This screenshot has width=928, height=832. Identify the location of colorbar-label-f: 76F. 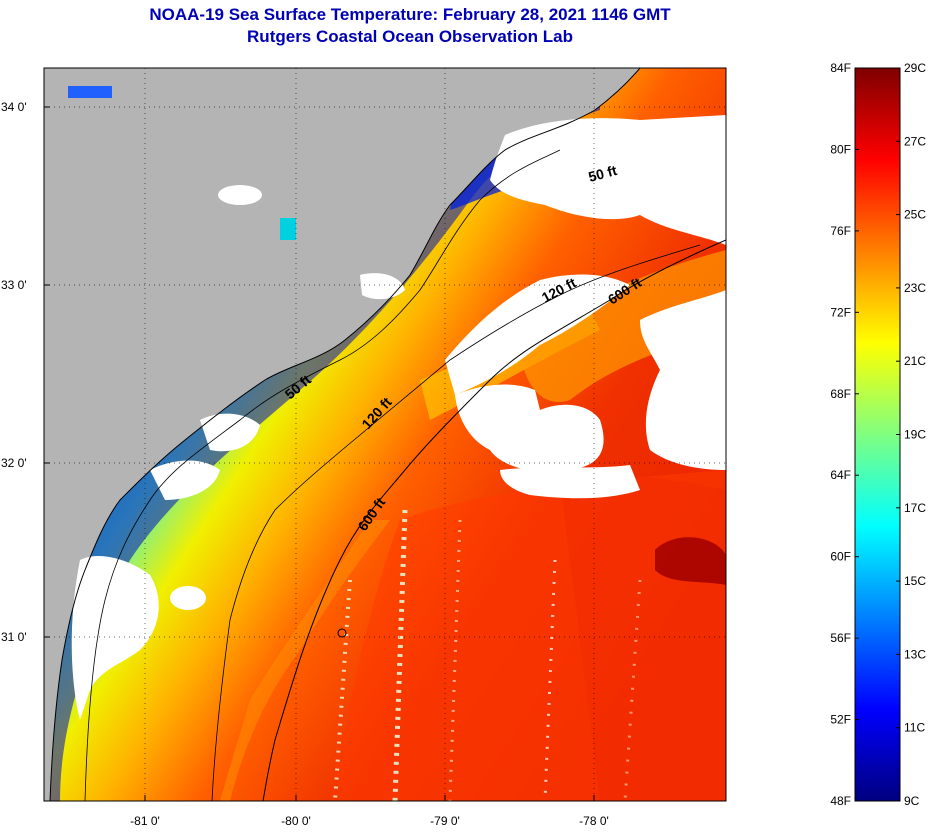
(840, 231).